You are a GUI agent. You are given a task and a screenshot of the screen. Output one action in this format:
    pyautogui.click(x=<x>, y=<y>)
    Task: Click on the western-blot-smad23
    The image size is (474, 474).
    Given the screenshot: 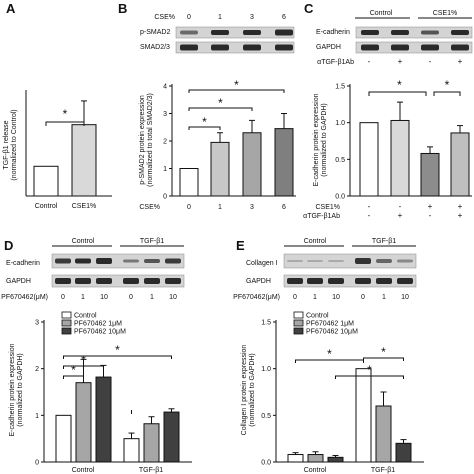 What is the action you would take?
    pyautogui.click(x=235, y=47)
    